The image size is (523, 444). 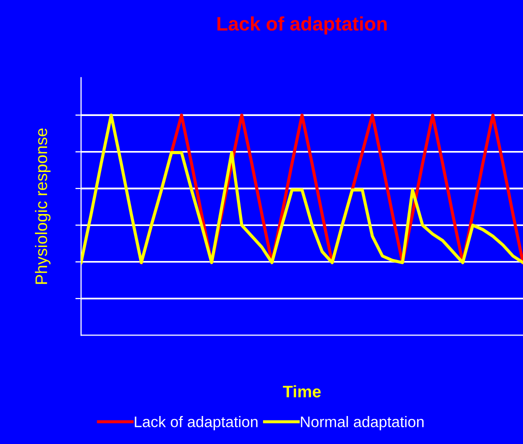 What do you see at coordinates (362, 423) in the screenshot?
I see `legend-label: Normal adaptation` at bounding box center [362, 423].